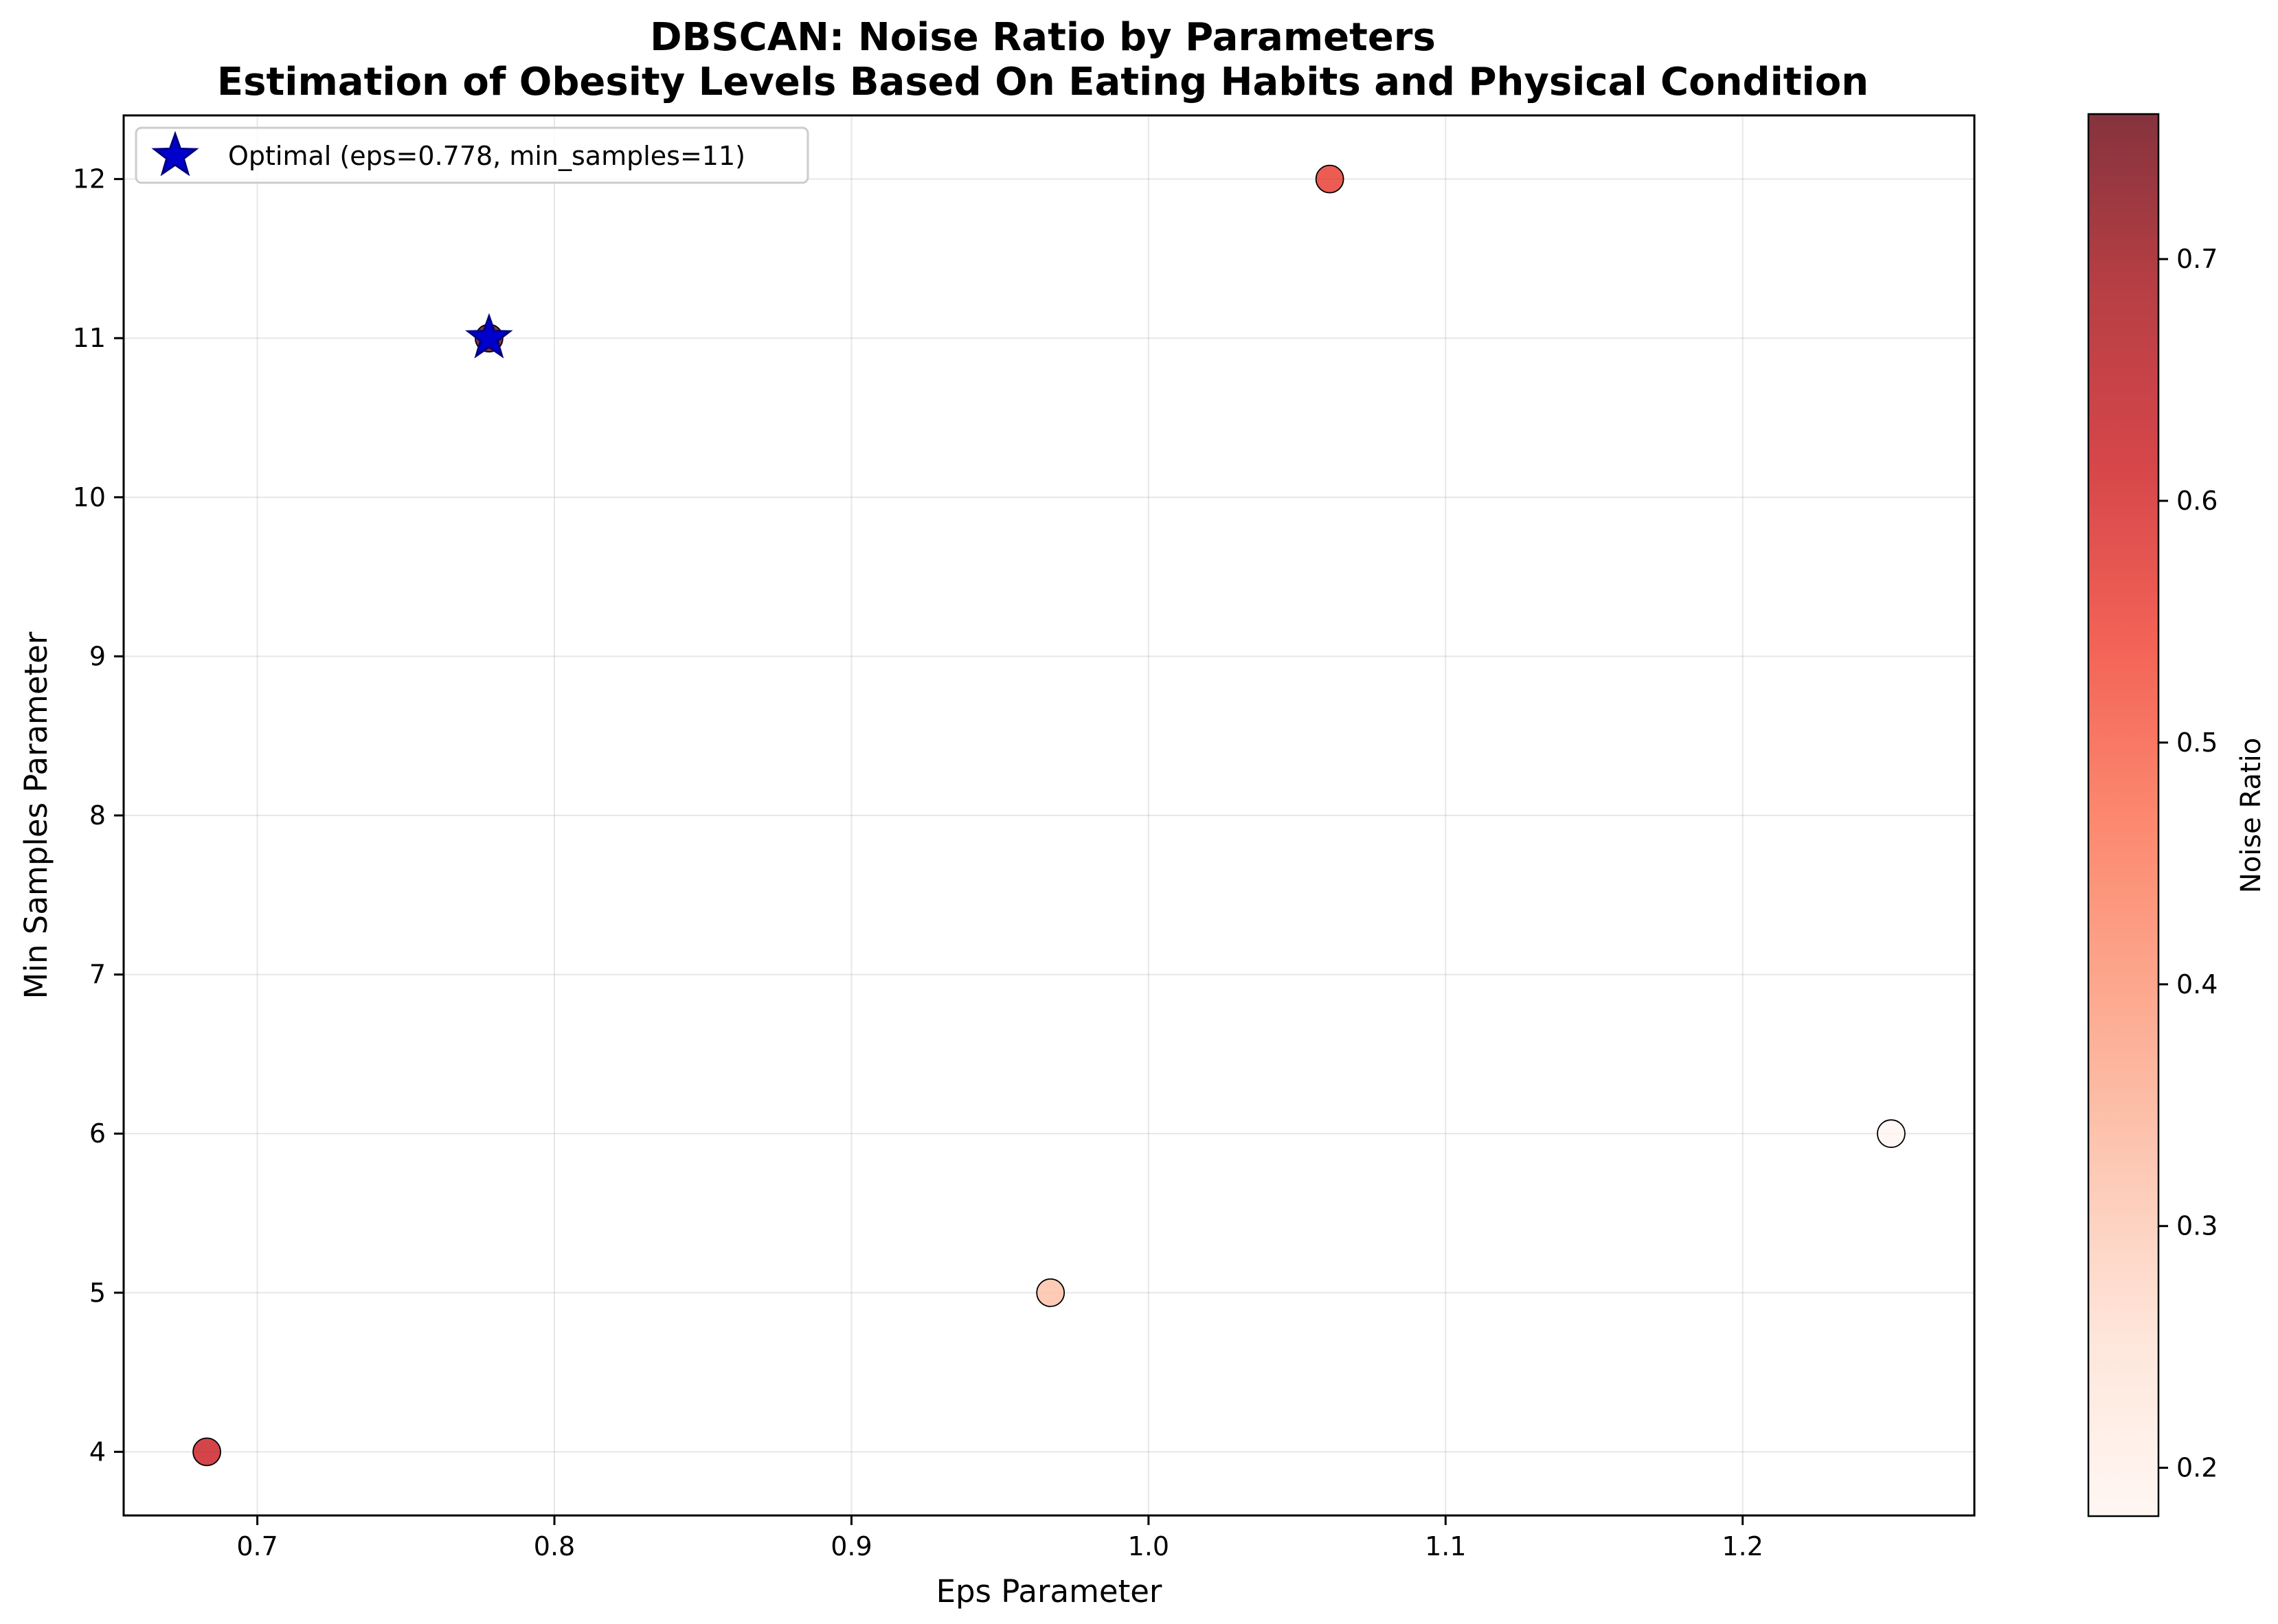 This screenshot has height=1624, width=2278. I want to click on y-tick-label: 7, so click(97, 975).